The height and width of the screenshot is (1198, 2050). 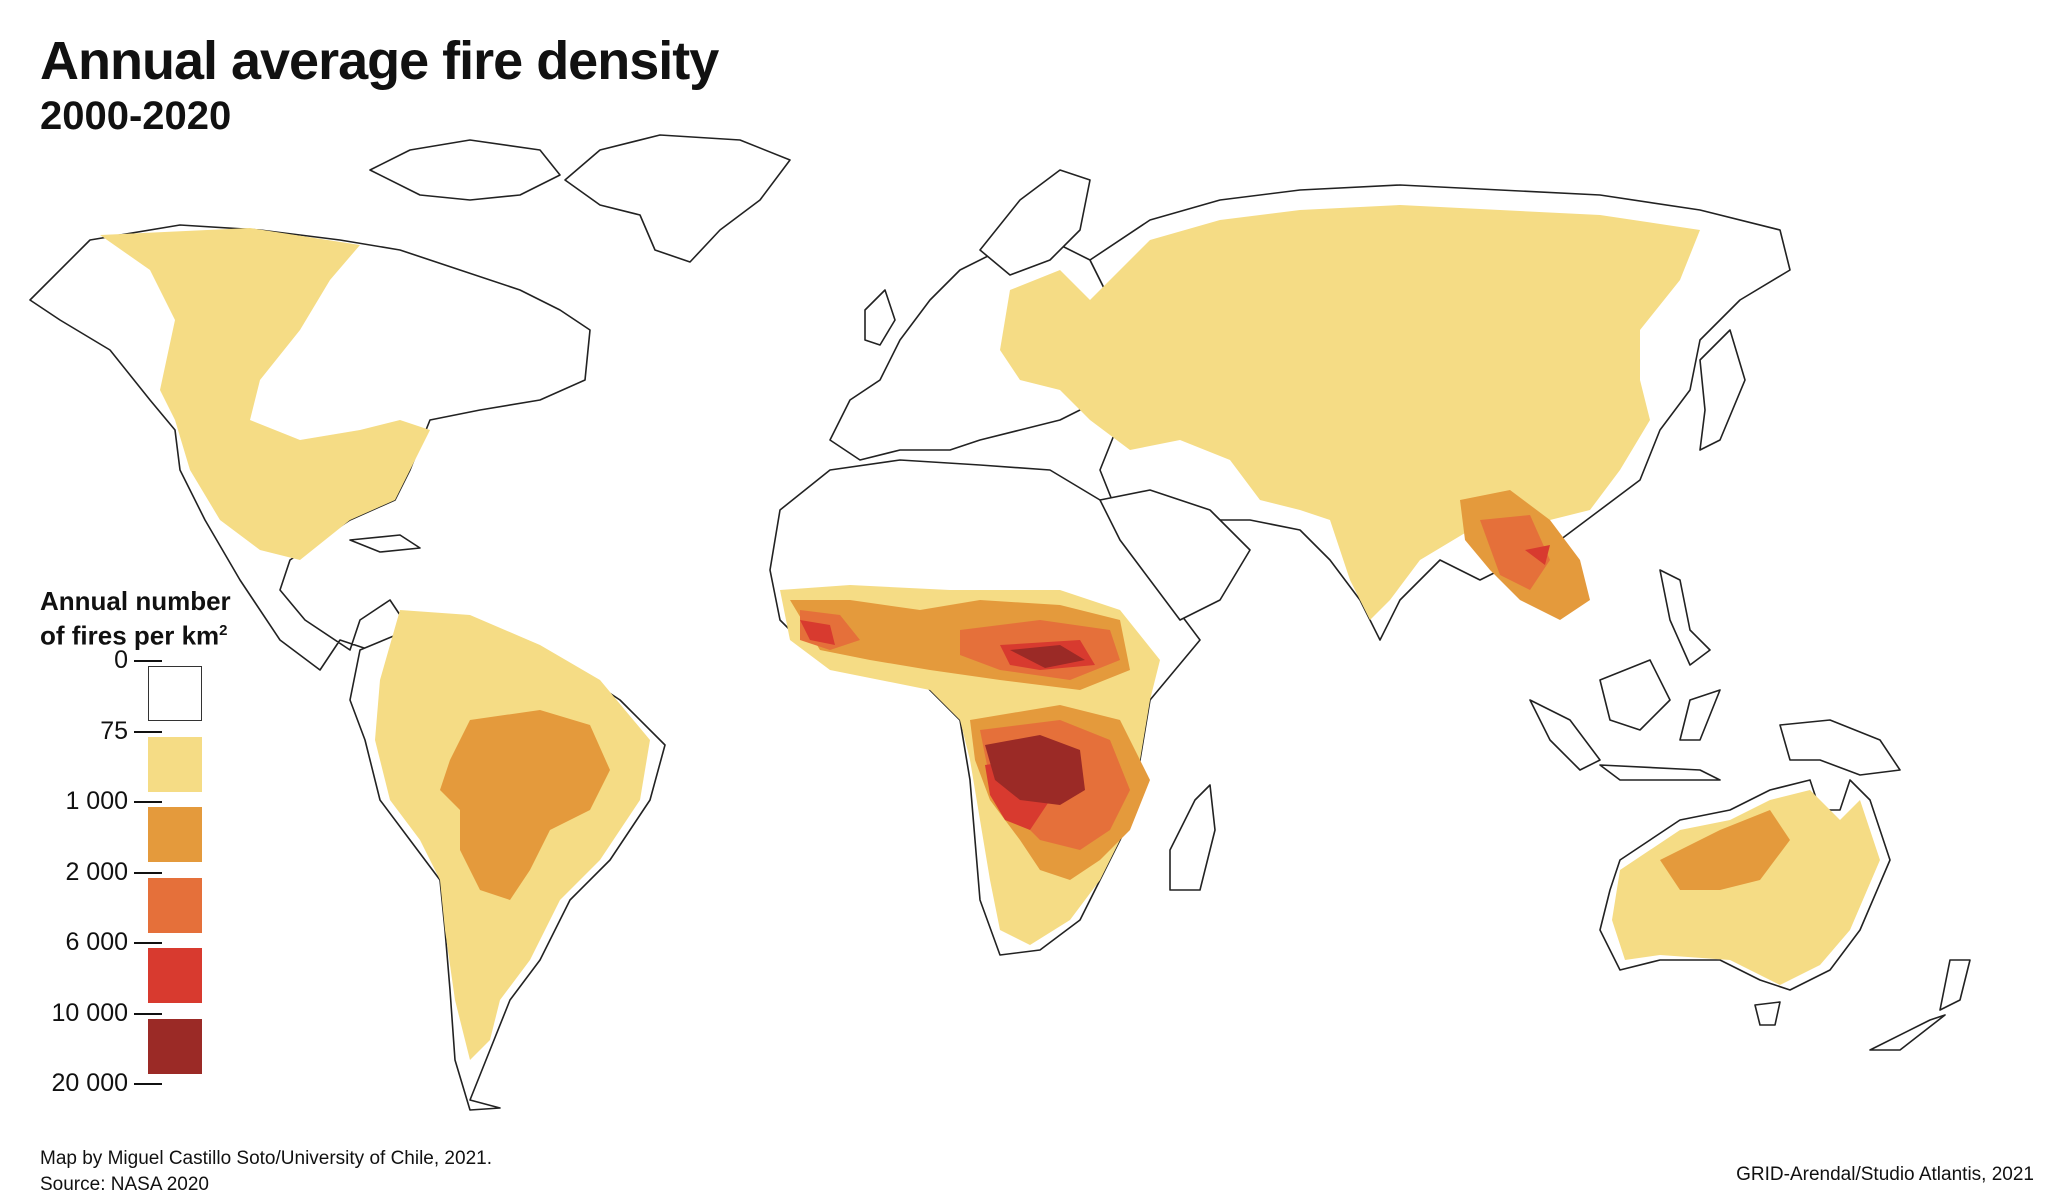 I want to click on landmass-indonesia, so click(x=1625, y=720).